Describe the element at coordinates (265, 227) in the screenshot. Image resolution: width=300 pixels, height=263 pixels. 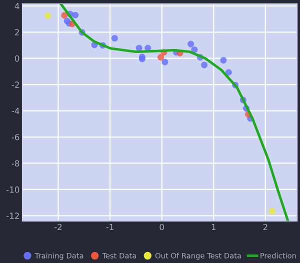
I see `x-tick-label: 2` at that location.